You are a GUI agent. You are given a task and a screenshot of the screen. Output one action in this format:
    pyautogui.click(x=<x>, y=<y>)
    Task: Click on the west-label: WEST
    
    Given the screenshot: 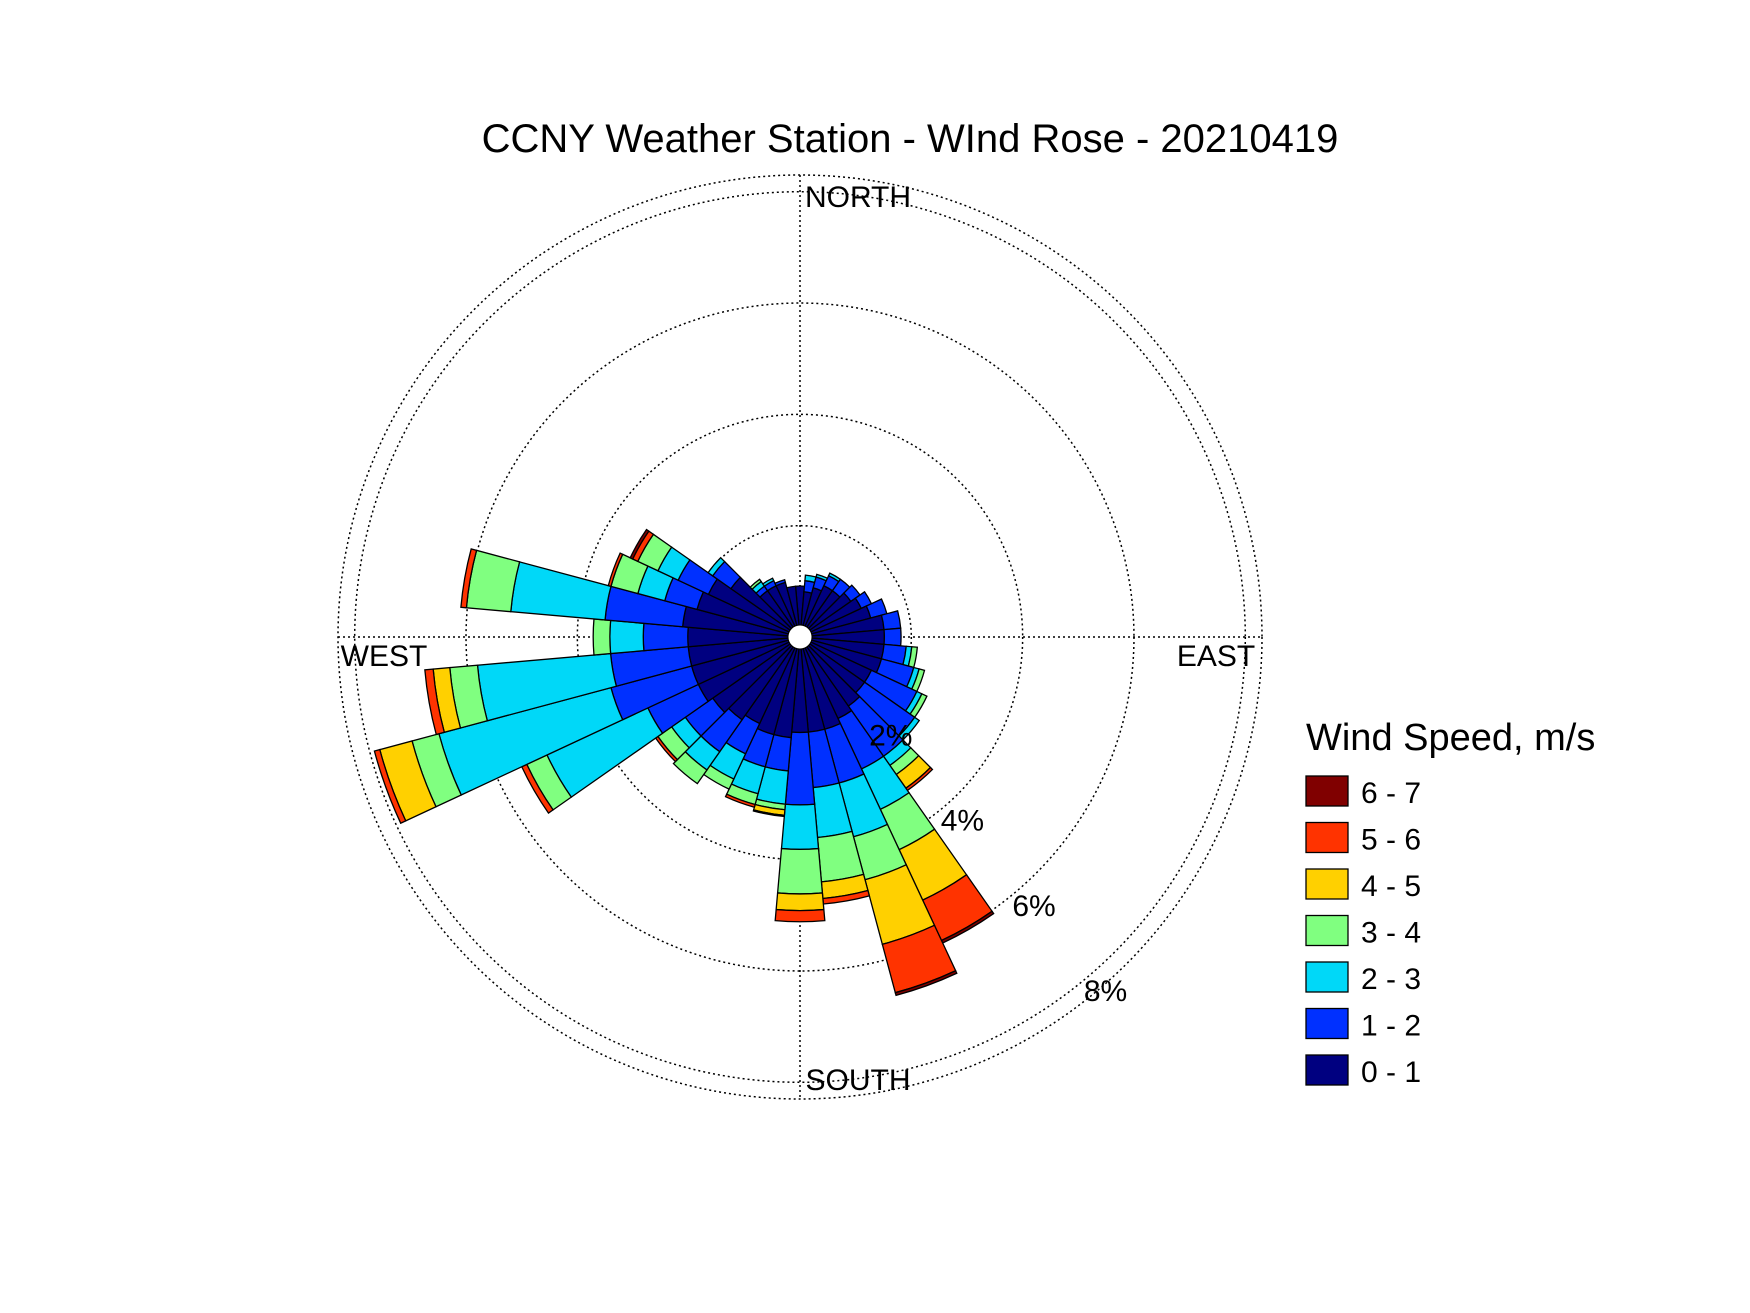 What is the action you would take?
    pyautogui.click(x=384, y=656)
    